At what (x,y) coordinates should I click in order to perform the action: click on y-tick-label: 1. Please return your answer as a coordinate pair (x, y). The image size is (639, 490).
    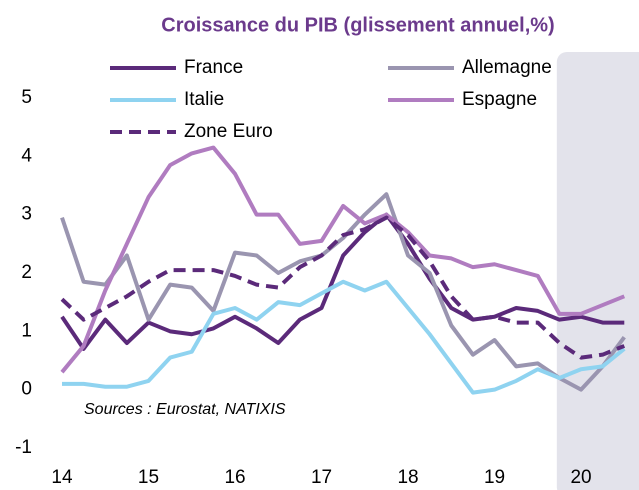
    Looking at the image, I should click on (26, 330).